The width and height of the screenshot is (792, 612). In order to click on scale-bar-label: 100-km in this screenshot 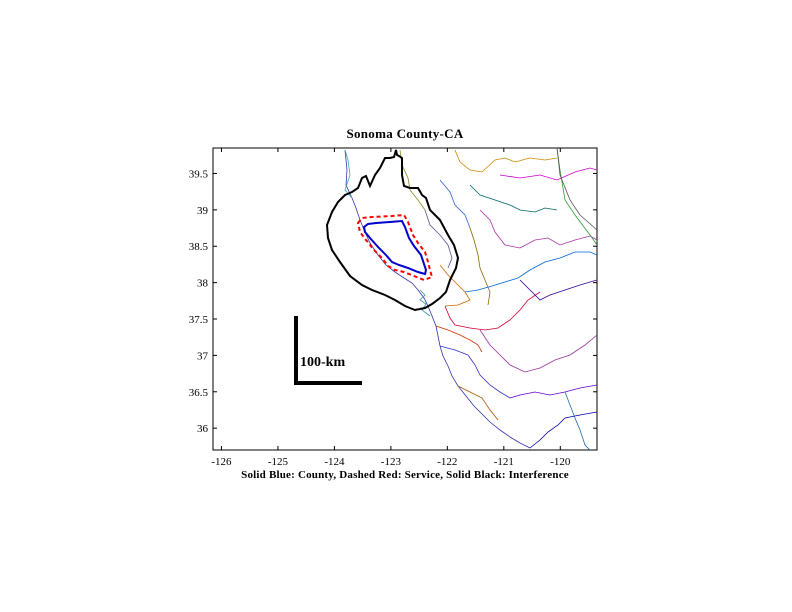, I will do `click(322, 362)`.